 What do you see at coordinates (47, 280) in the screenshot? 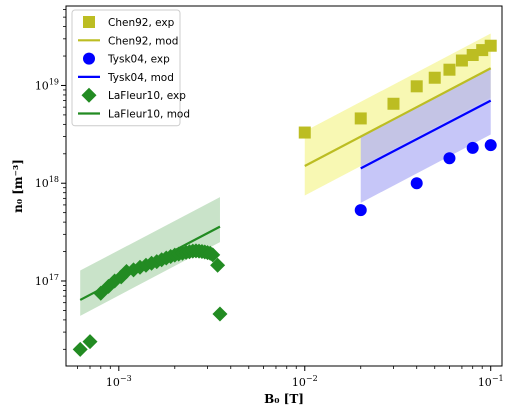
I see `y-tick-label: 1017` at bounding box center [47, 280].